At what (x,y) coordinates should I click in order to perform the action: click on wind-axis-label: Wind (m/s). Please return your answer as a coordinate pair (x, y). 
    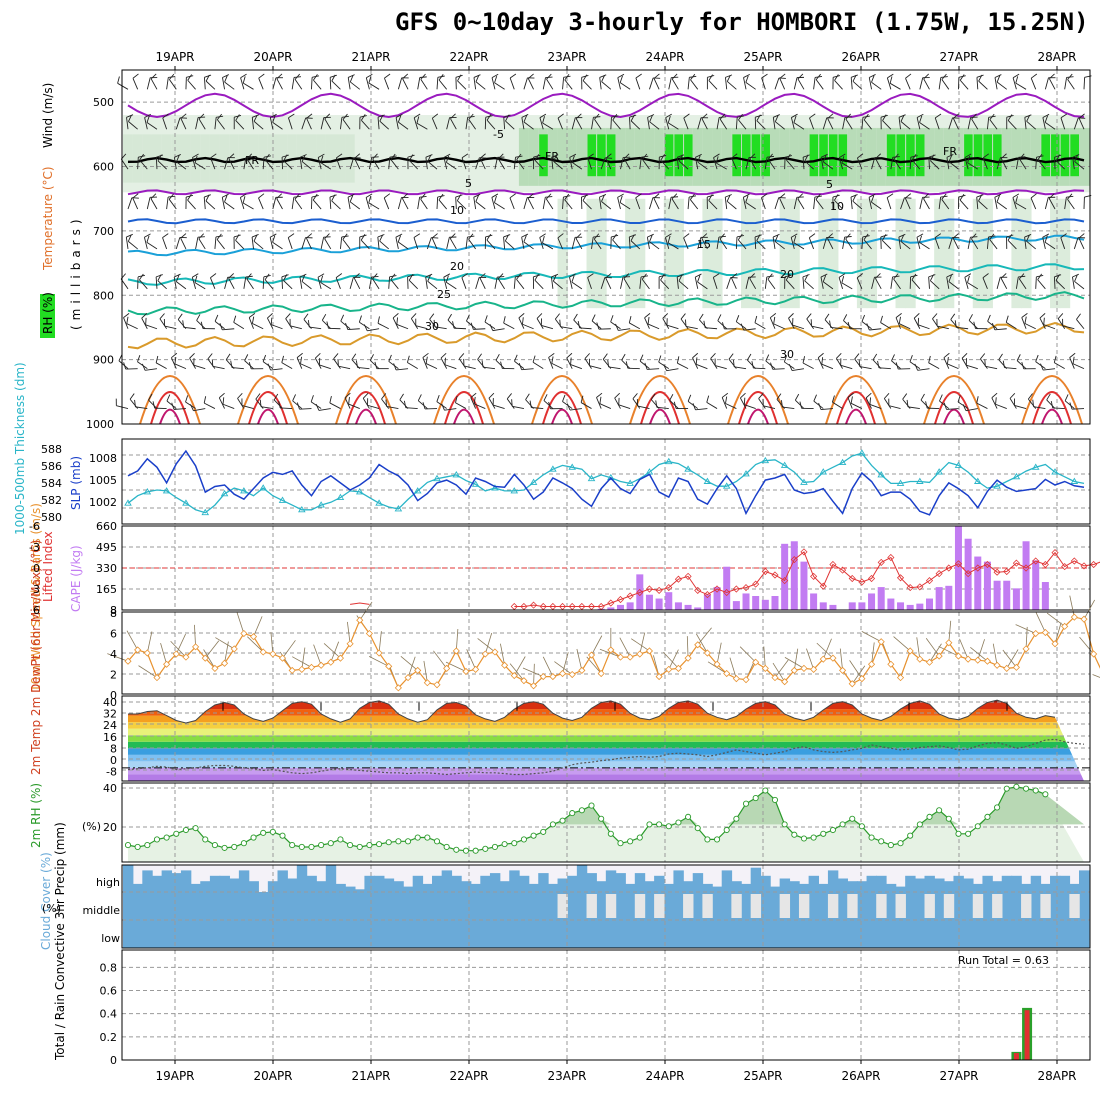
    Looking at the image, I should click on (48, 115).